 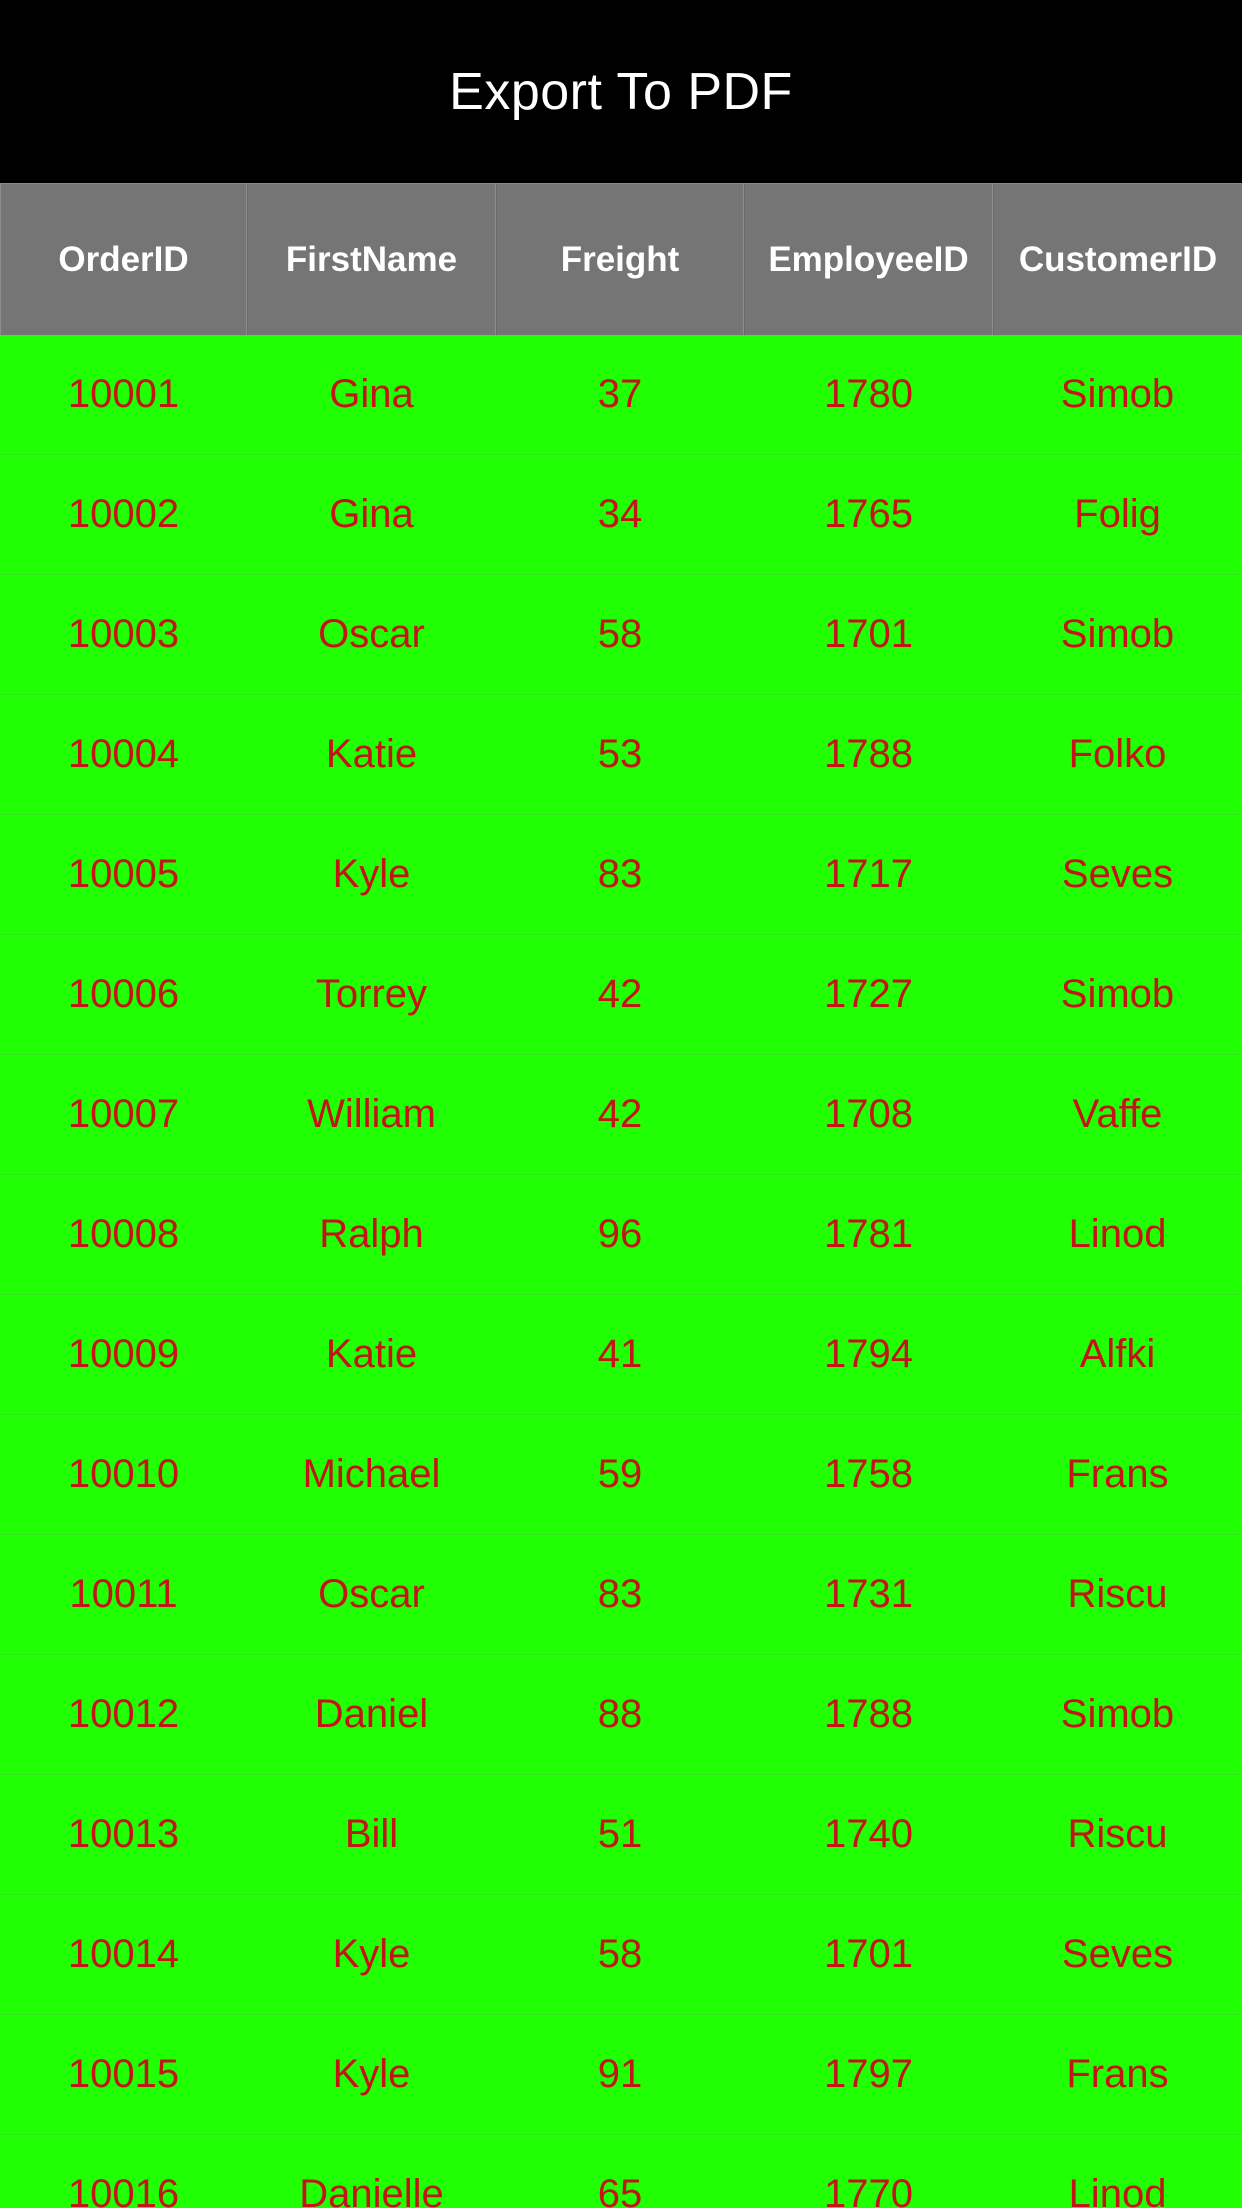 What do you see at coordinates (868, 1594) in the screenshot?
I see `cell-employeeid: 1731` at bounding box center [868, 1594].